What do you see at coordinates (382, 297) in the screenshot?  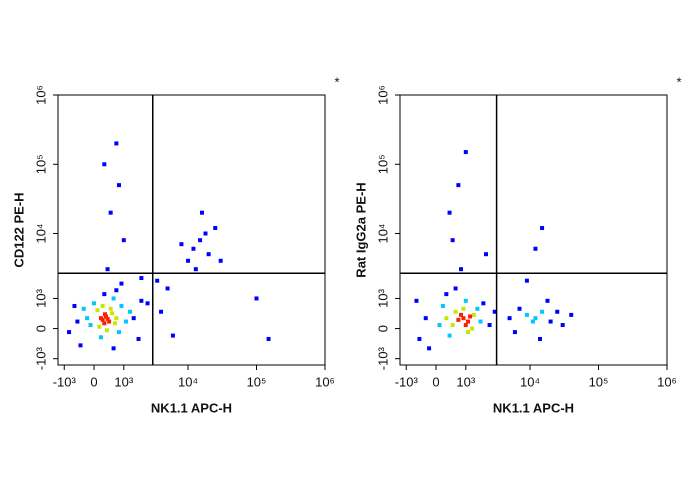 I see `y-tick-label: 10³` at bounding box center [382, 297].